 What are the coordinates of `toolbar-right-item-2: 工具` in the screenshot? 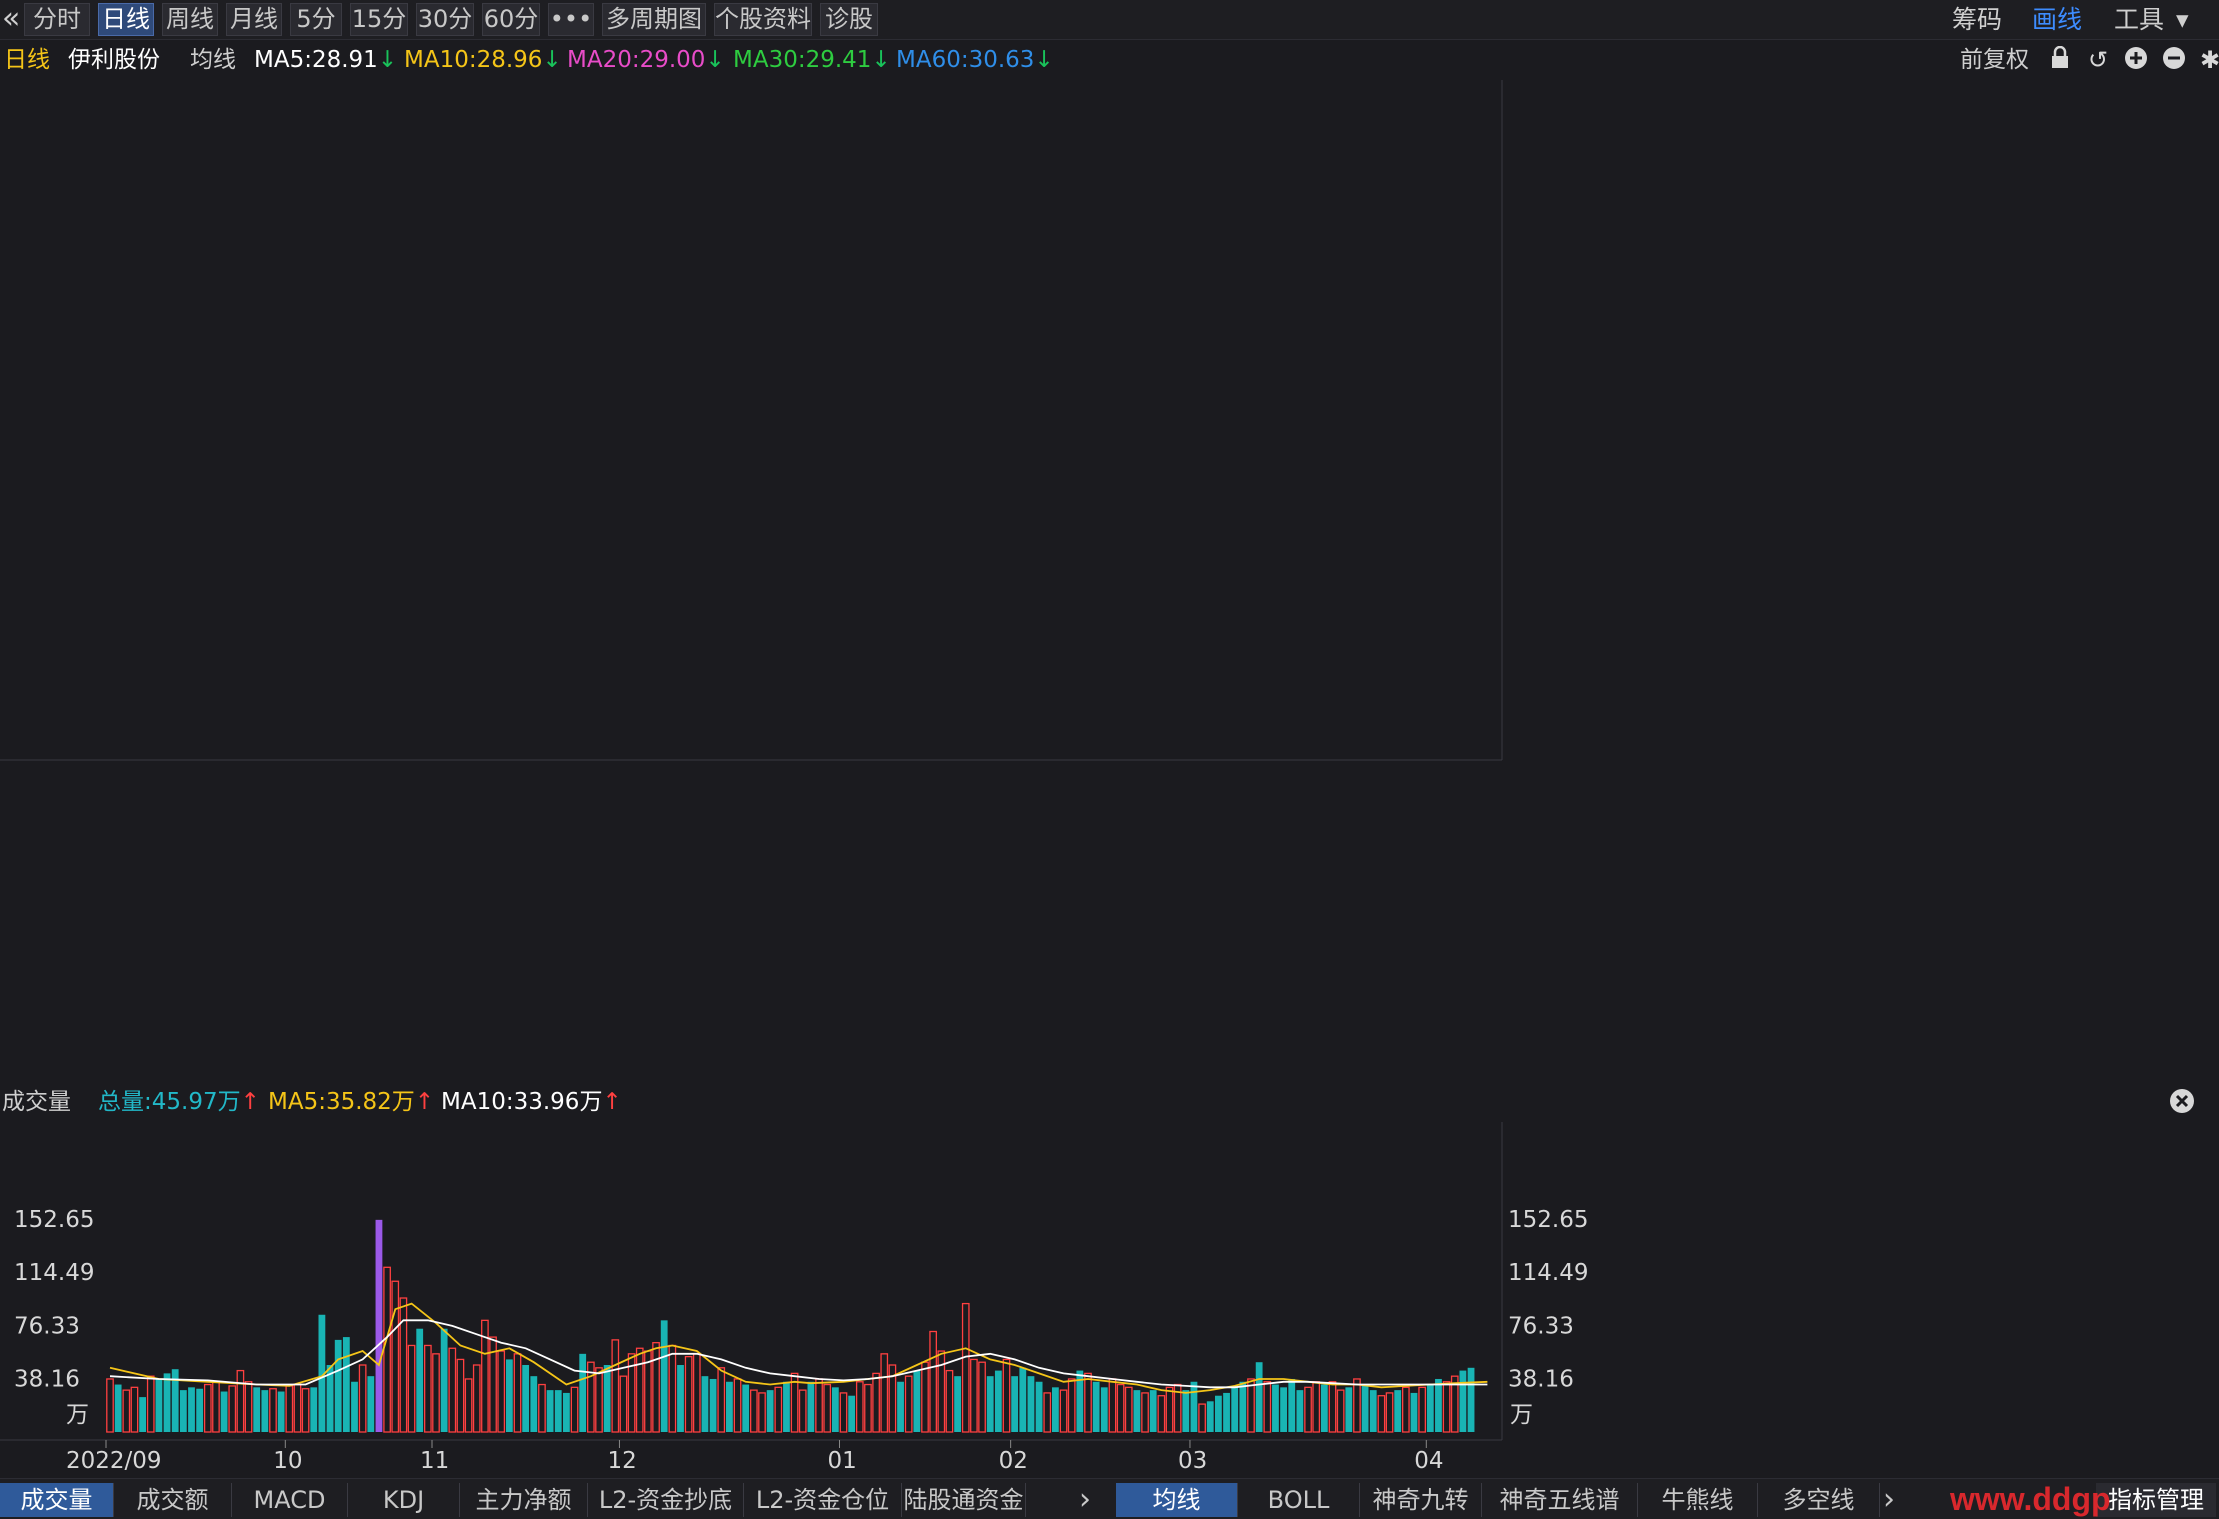 It's located at (2139, 19).